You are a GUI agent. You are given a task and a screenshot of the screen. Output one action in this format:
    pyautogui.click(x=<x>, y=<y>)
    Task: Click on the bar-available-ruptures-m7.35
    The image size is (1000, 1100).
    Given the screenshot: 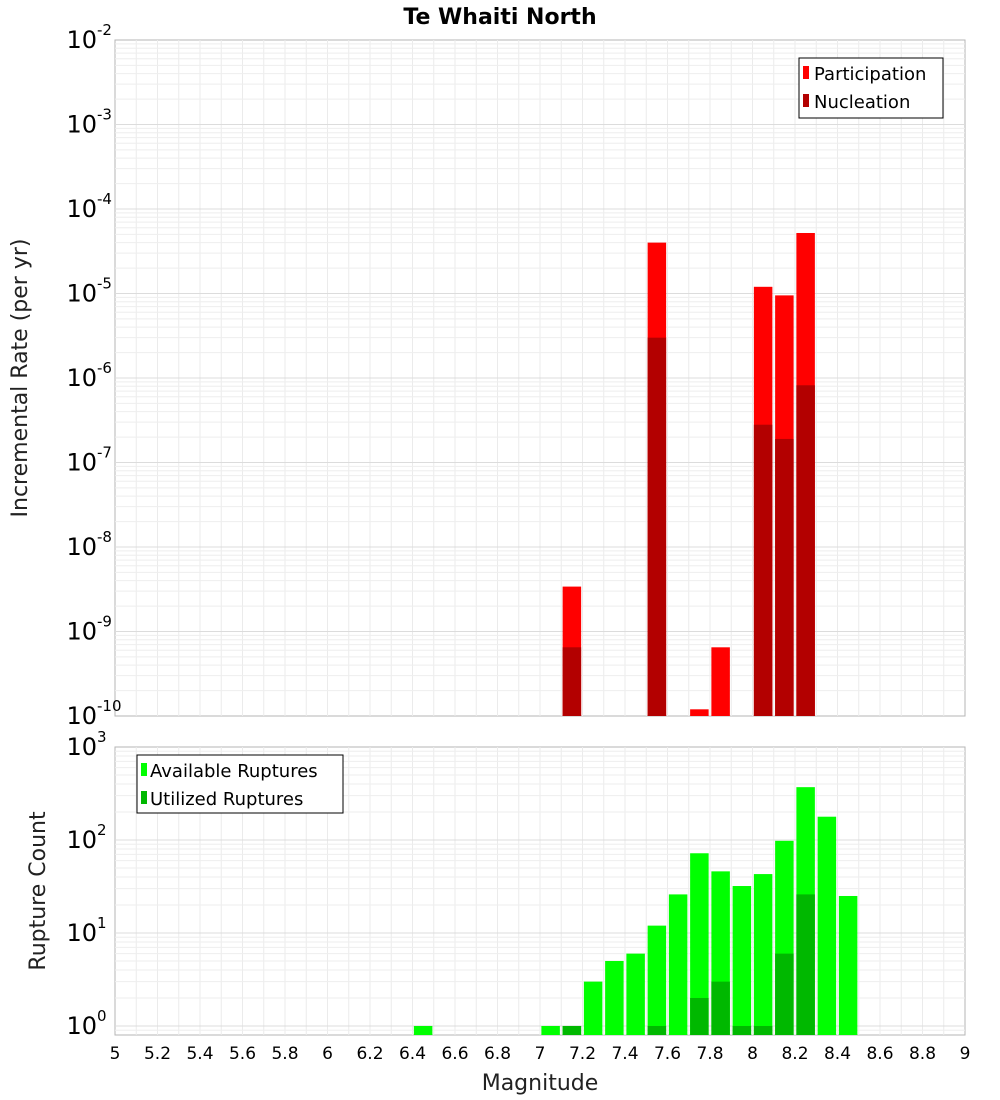 What is the action you would take?
    pyautogui.click(x=614, y=997)
    